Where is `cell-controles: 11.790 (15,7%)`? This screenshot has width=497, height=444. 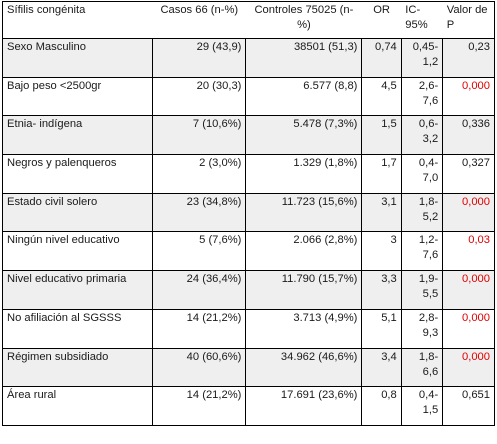
cell-controles: 11.790 (15,7%) is located at coordinates (304, 290).